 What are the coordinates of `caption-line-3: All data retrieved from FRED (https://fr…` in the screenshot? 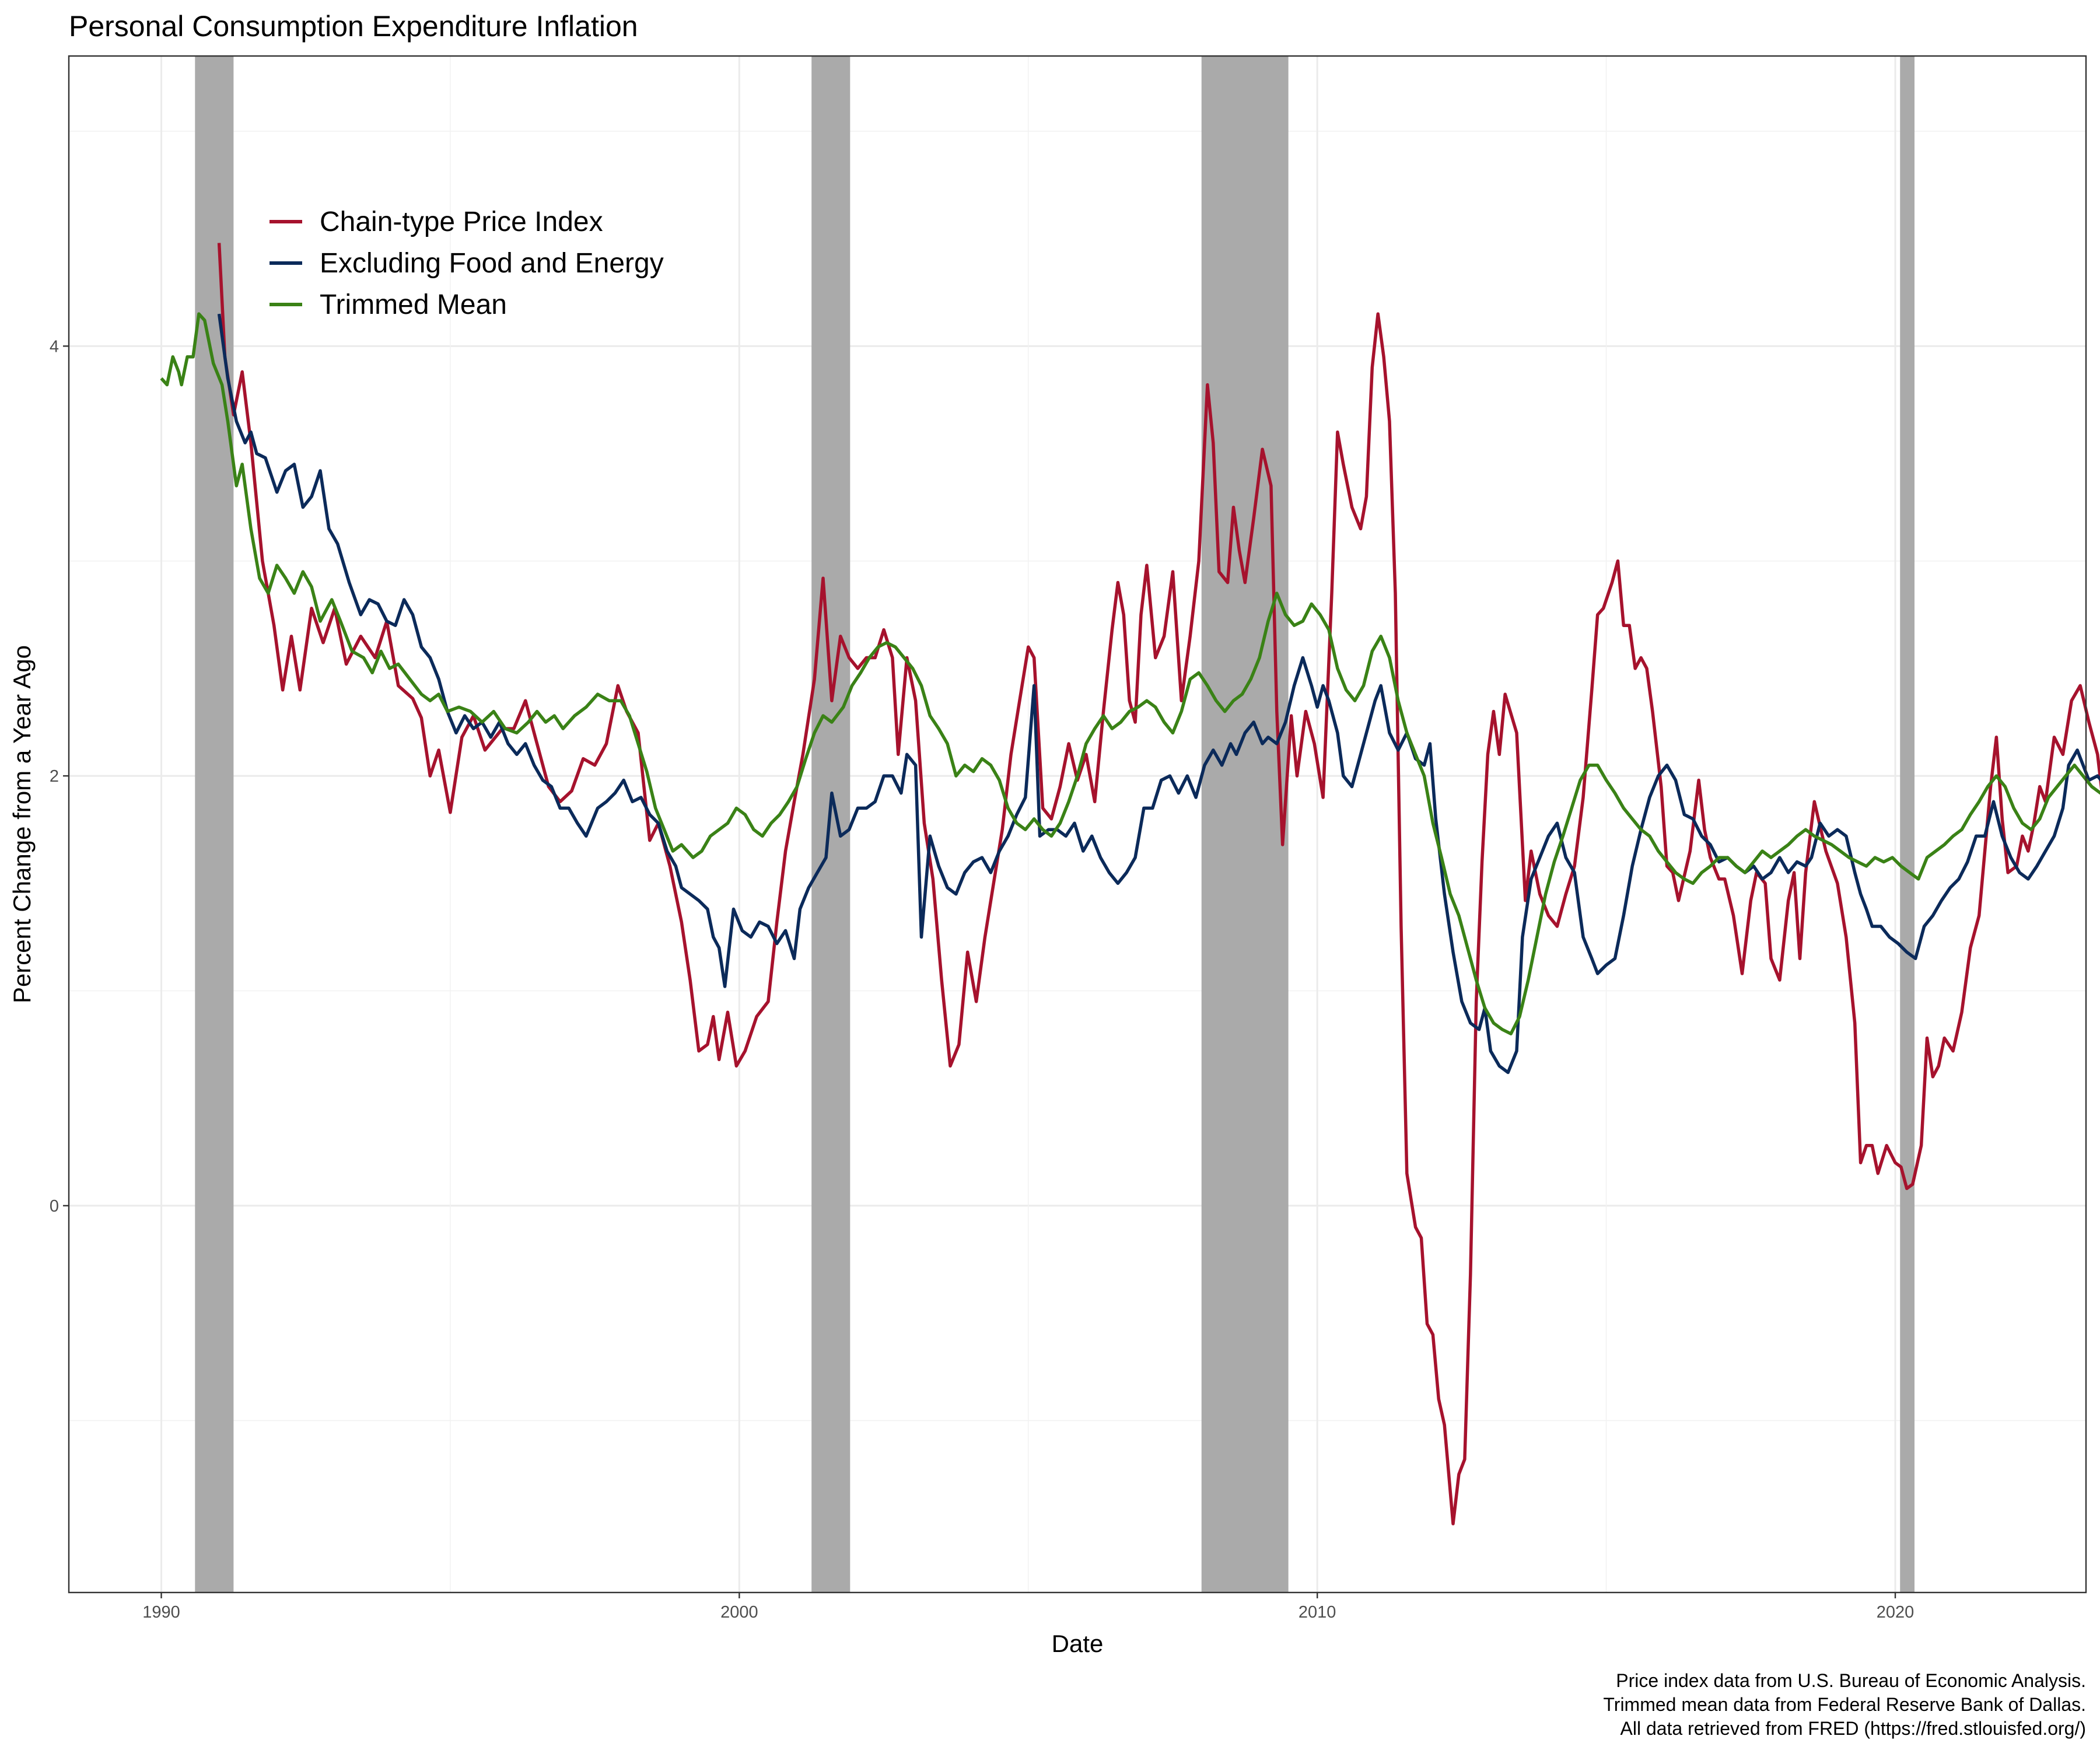 It's located at (1853, 1728).